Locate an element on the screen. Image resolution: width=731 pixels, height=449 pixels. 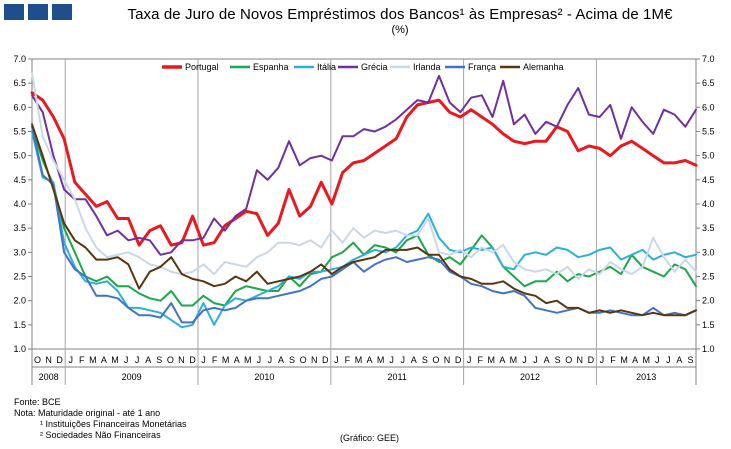
y-tick-label-left: 2.5 is located at coordinates (19, 277).